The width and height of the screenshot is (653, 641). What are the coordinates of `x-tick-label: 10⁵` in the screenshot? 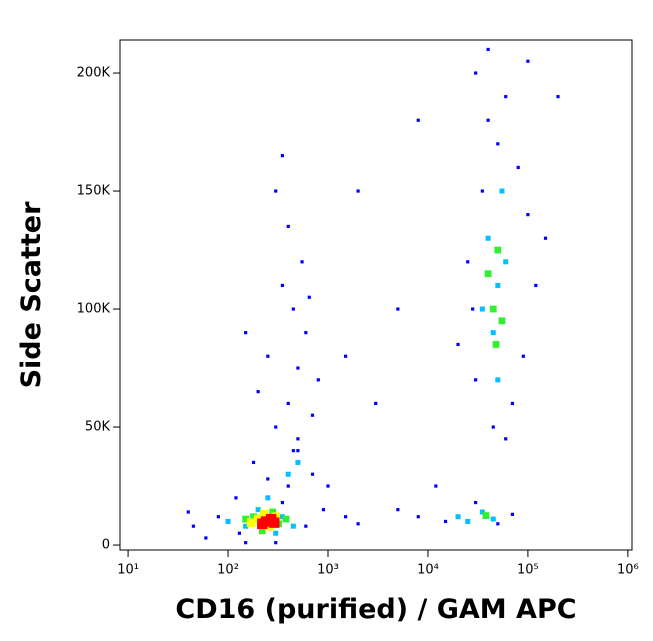 It's located at (528, 570).